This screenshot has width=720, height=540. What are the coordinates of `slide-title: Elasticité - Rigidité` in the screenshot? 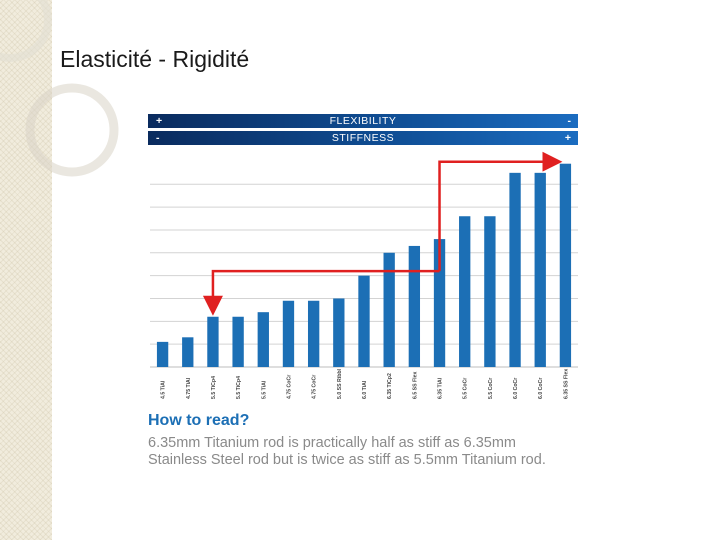 It's located at (155, 59).